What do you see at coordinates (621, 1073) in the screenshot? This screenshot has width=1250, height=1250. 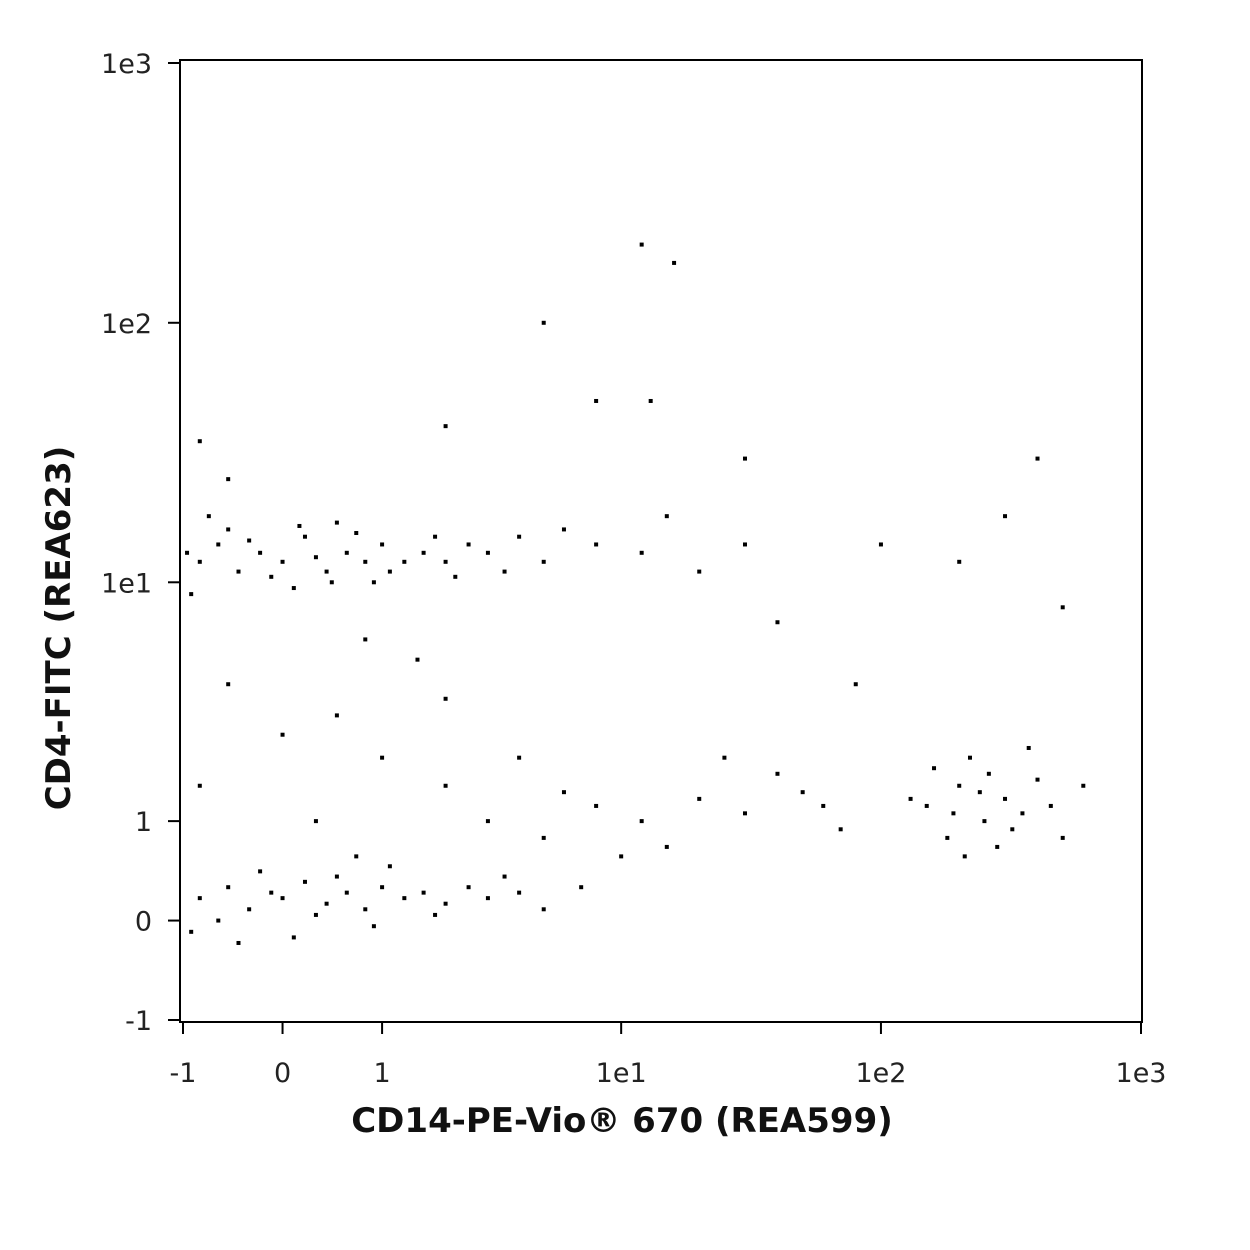 I see `x-tick-label: 1e1` at bounding box center [621, 1073].